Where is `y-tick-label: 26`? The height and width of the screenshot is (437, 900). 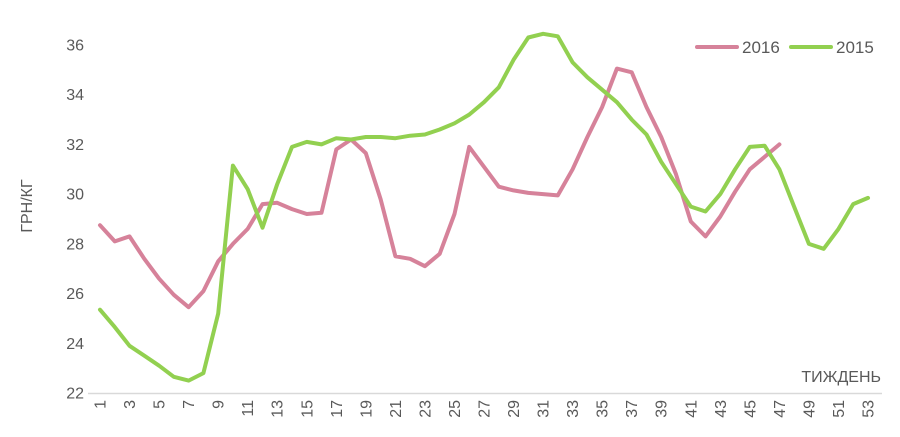
y-tick-label: 26 is located at coordinates (75, 294).